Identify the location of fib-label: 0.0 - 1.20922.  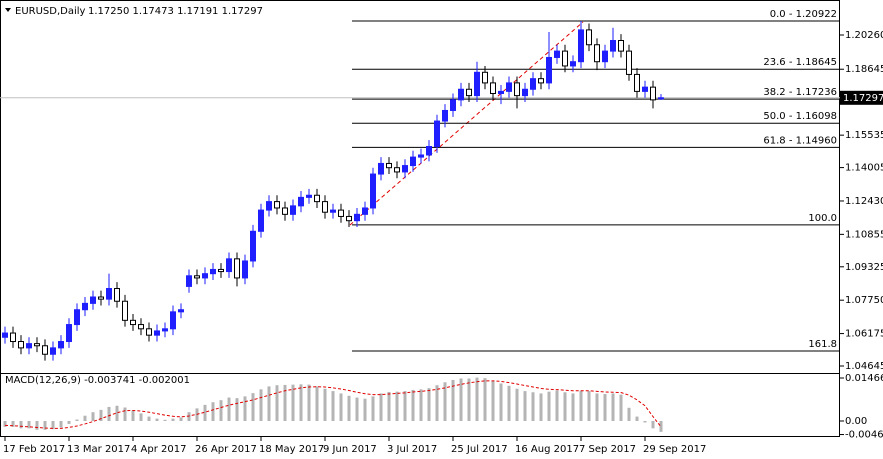
(803, 14).